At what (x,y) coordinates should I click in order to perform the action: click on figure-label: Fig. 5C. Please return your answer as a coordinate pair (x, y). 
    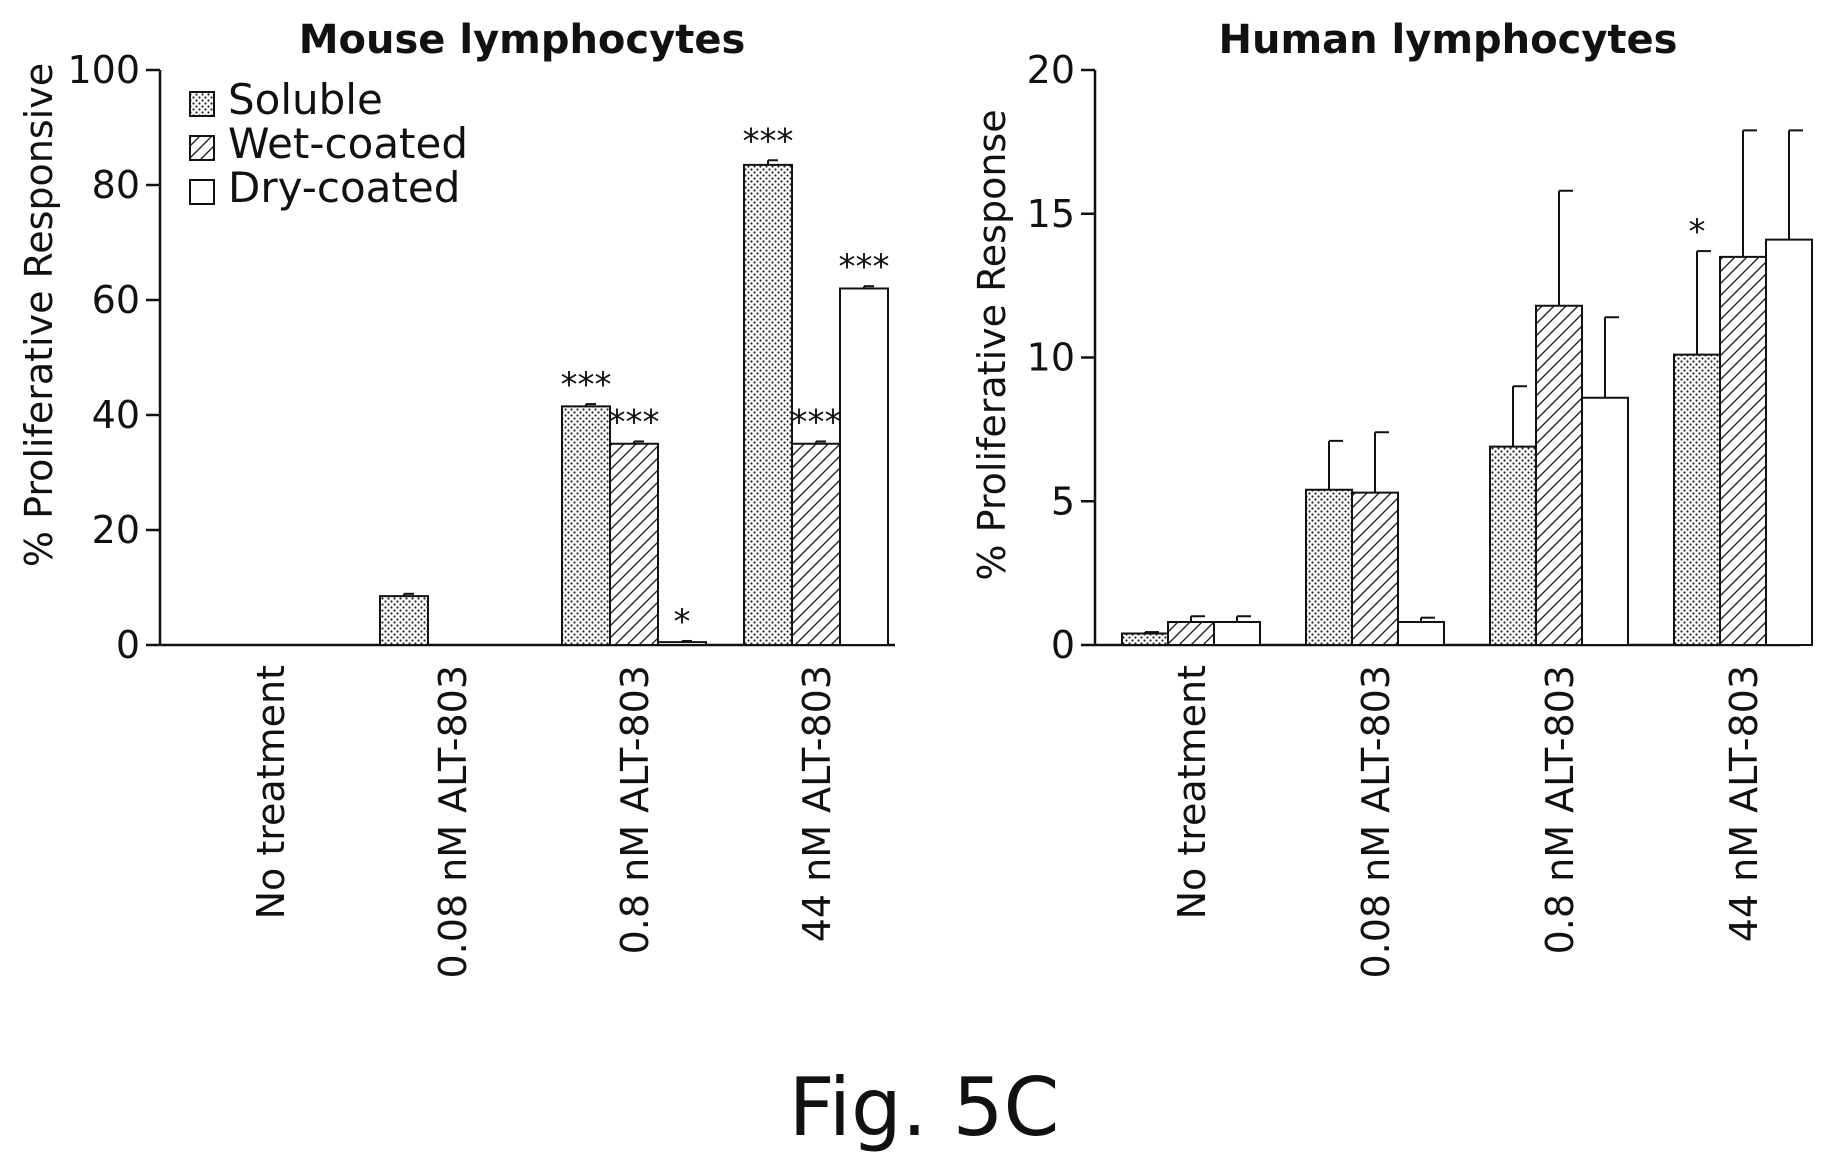
    Looking at the image, I should click on (924, 1107).